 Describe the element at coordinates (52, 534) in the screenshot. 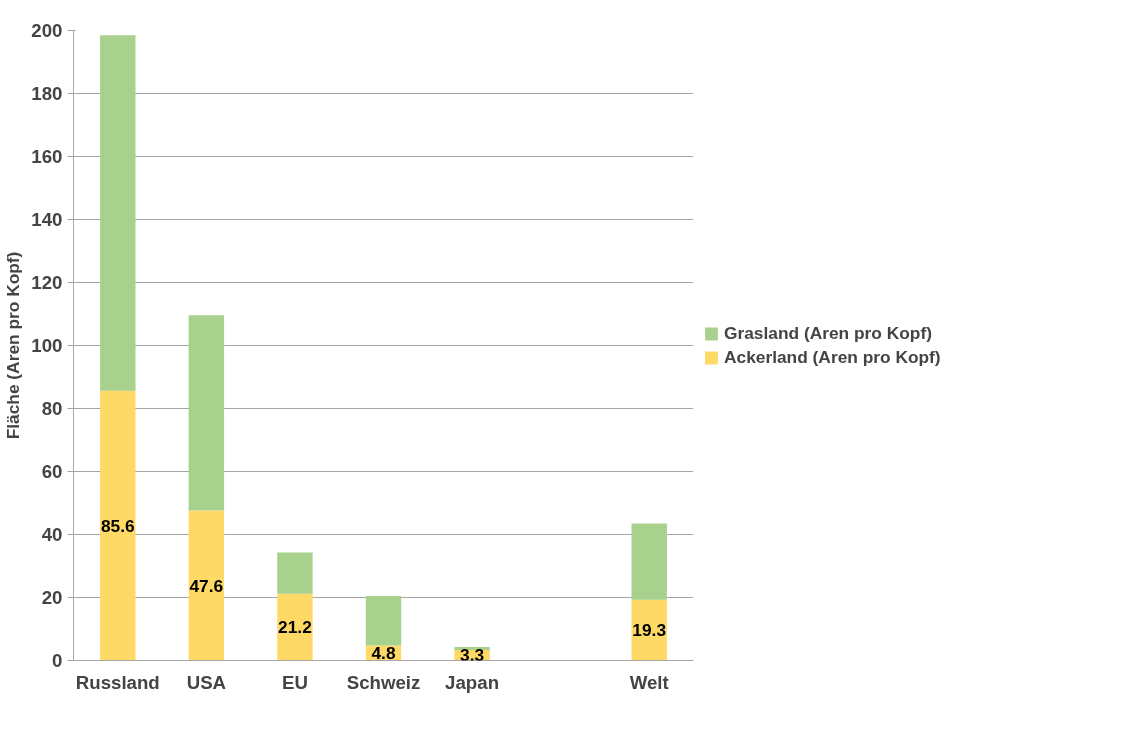

I see `y-tick-label: 40` at that location.